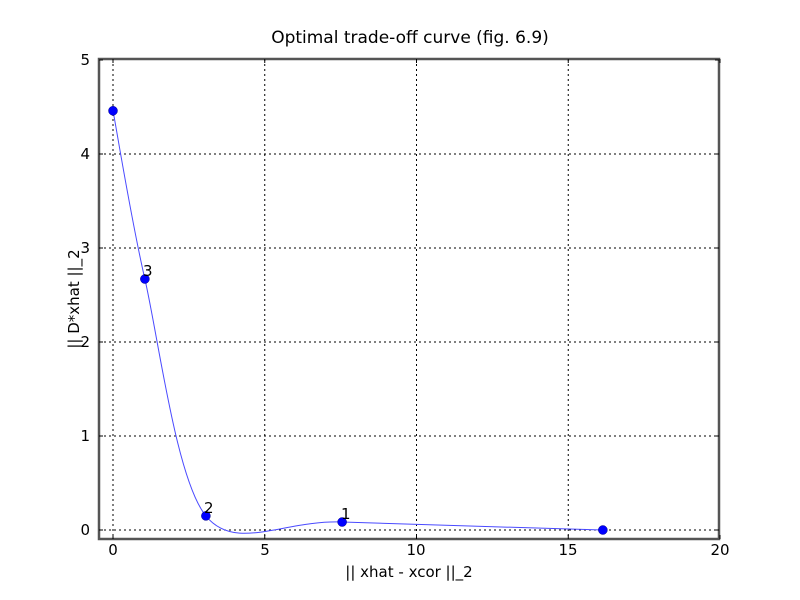 This screenshot has height=600, width=800. Describe the element at coordinates (409, 572) in the screenshot. I see `x-axis-label: || xhat - xcor ||_2` at that location.